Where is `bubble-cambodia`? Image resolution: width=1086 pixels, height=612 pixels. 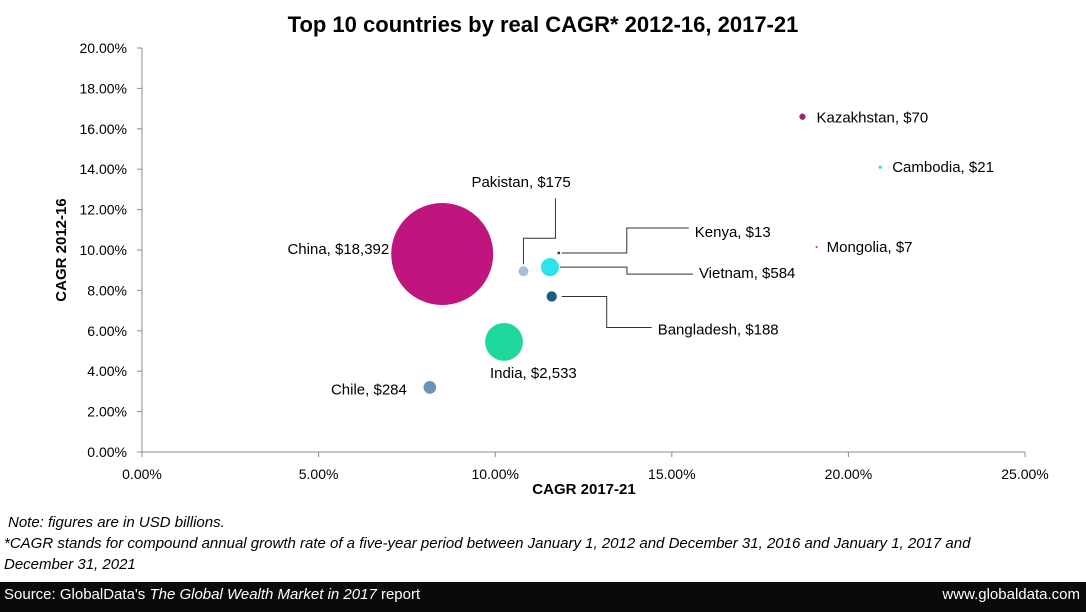 bubble-cambodia is located at coordinates (880, 167).